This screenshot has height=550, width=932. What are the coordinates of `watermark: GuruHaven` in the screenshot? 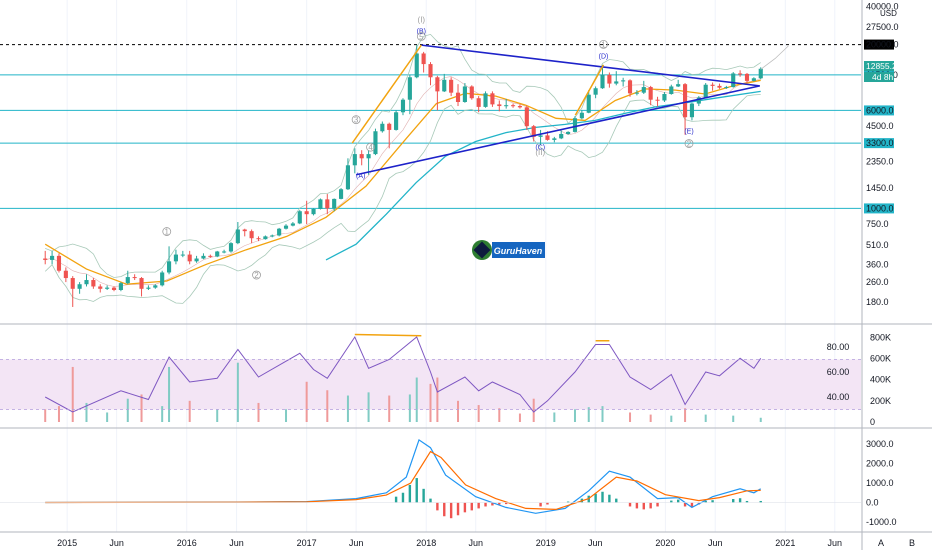 It's located at (508, 250).